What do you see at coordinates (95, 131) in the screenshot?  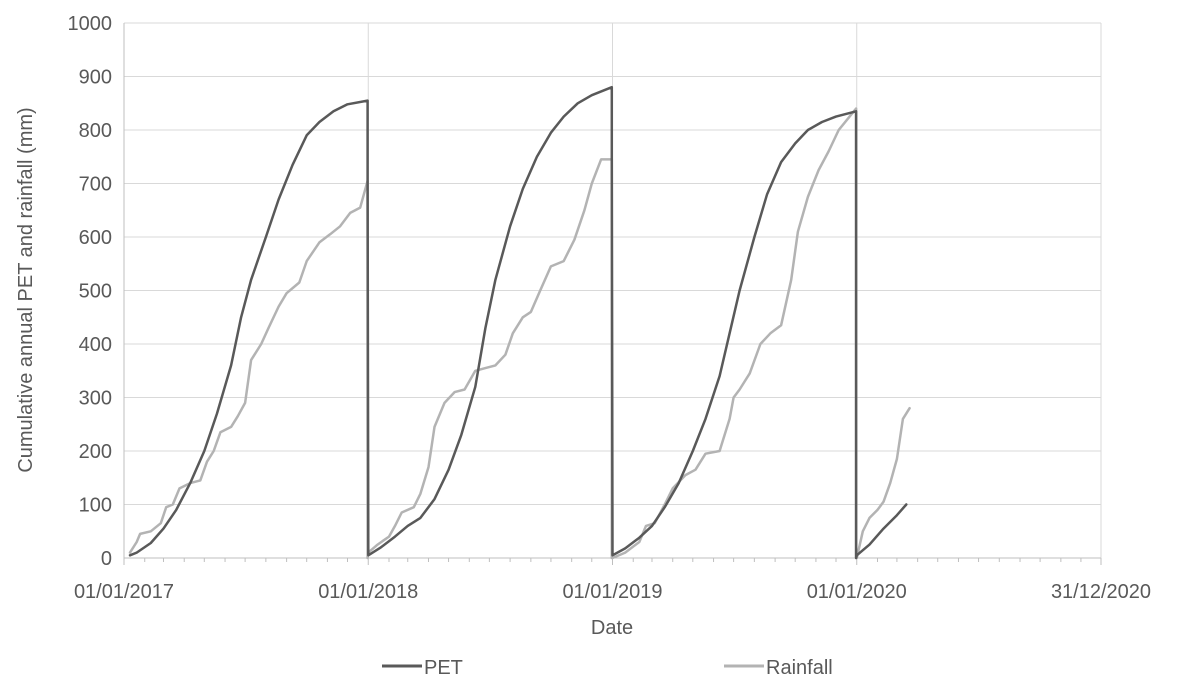 I see `y-tick-label: 800` at bounding box center [95, 131].